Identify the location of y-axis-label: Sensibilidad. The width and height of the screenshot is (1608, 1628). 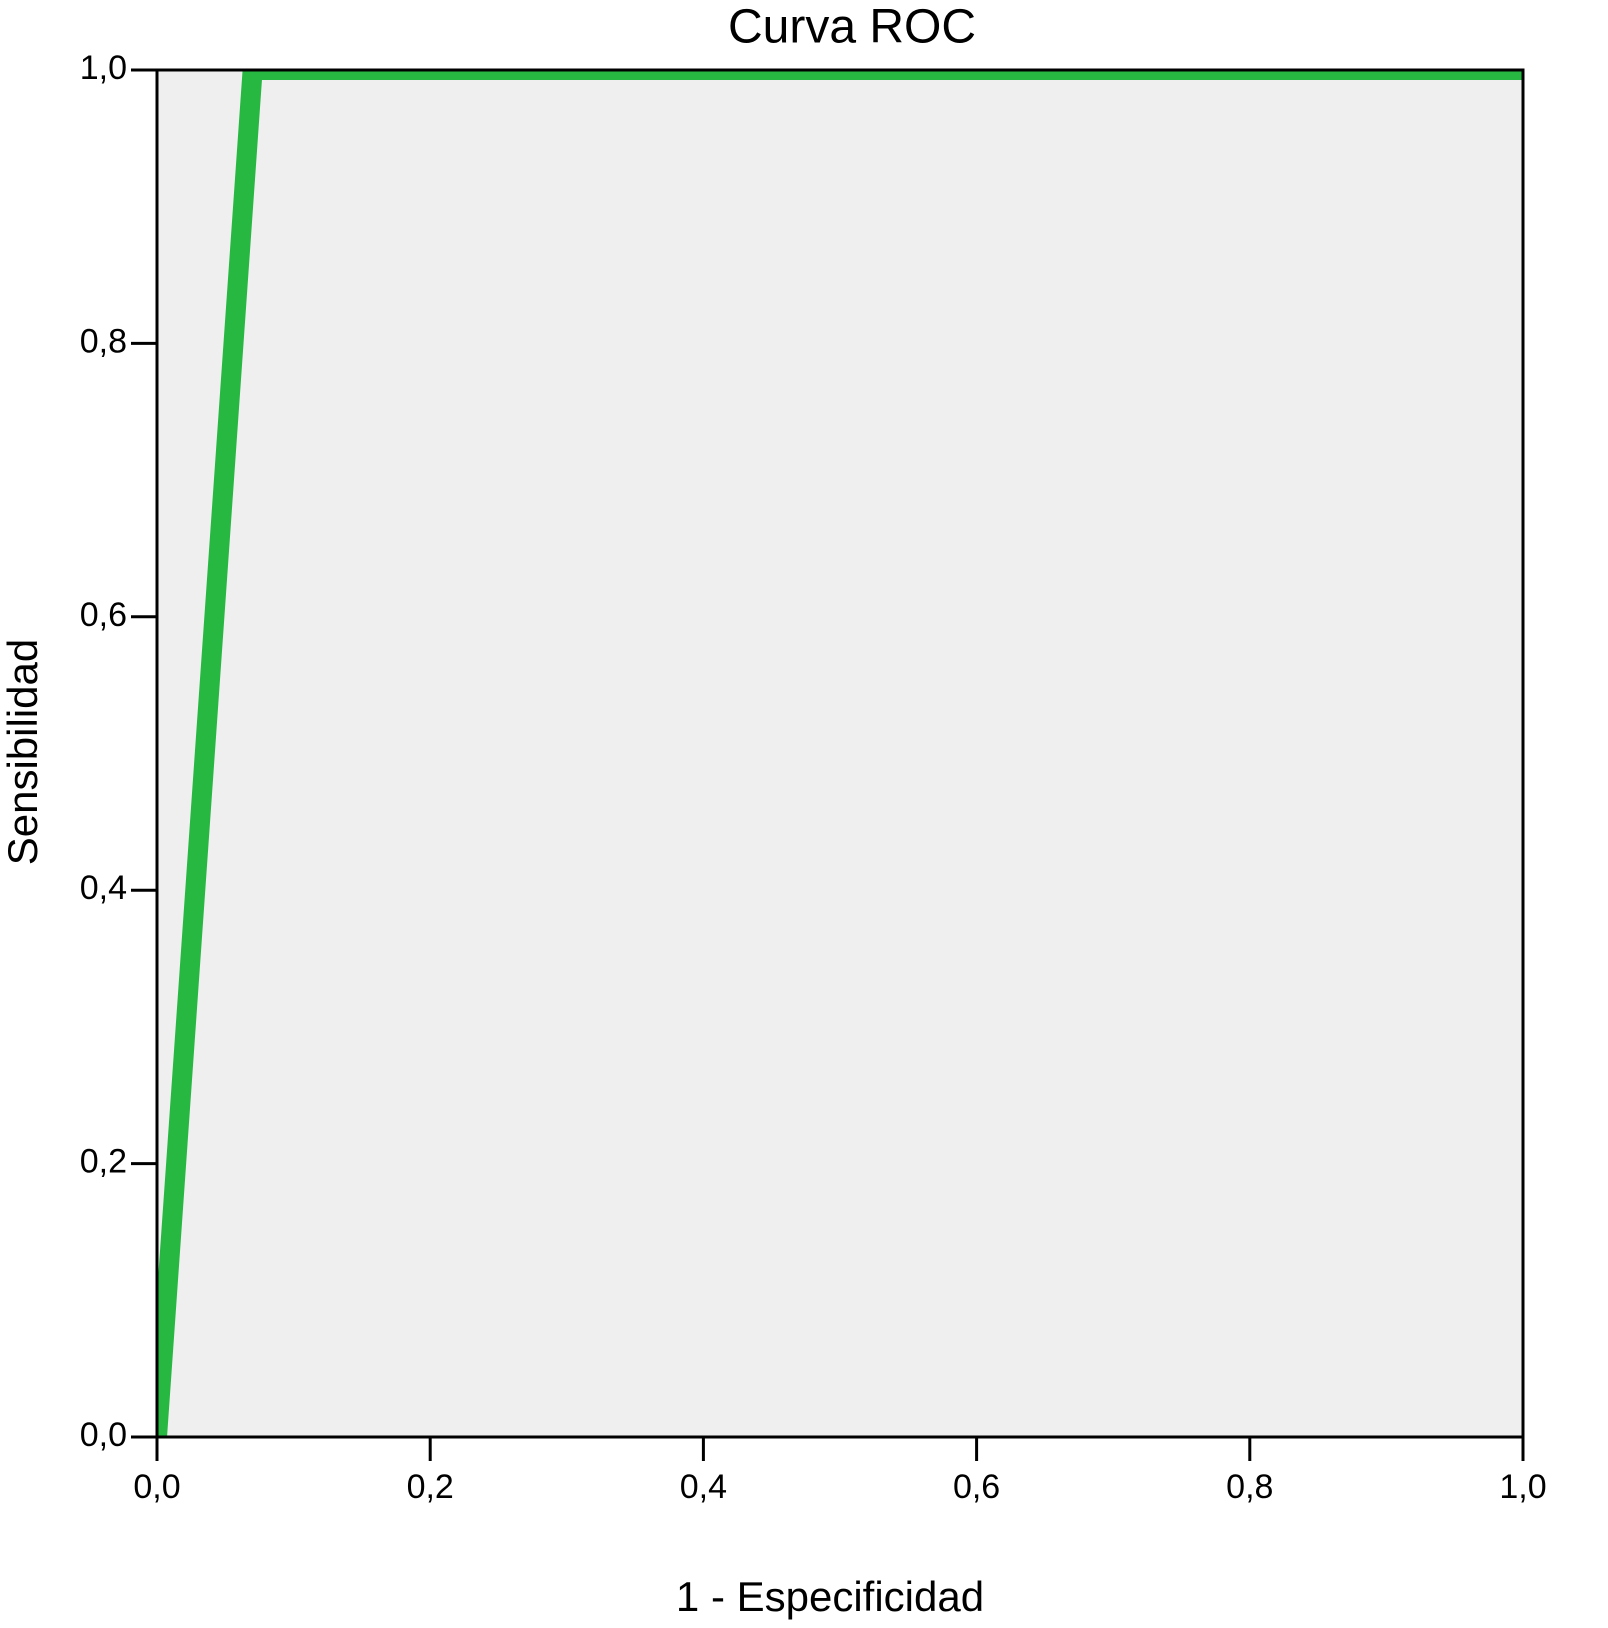
(23, 752).